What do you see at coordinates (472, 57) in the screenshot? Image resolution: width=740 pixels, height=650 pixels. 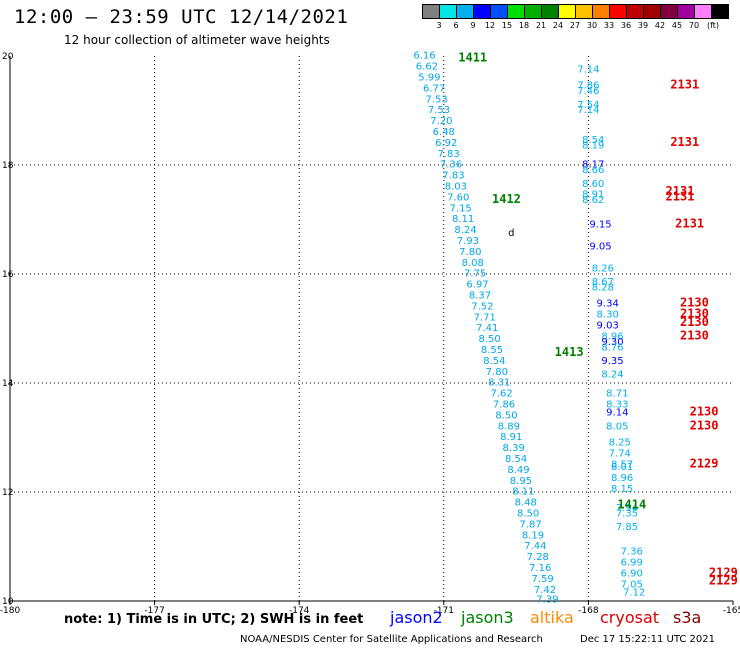 I see `pass-label: 1411` at bounding box center [472, 57].